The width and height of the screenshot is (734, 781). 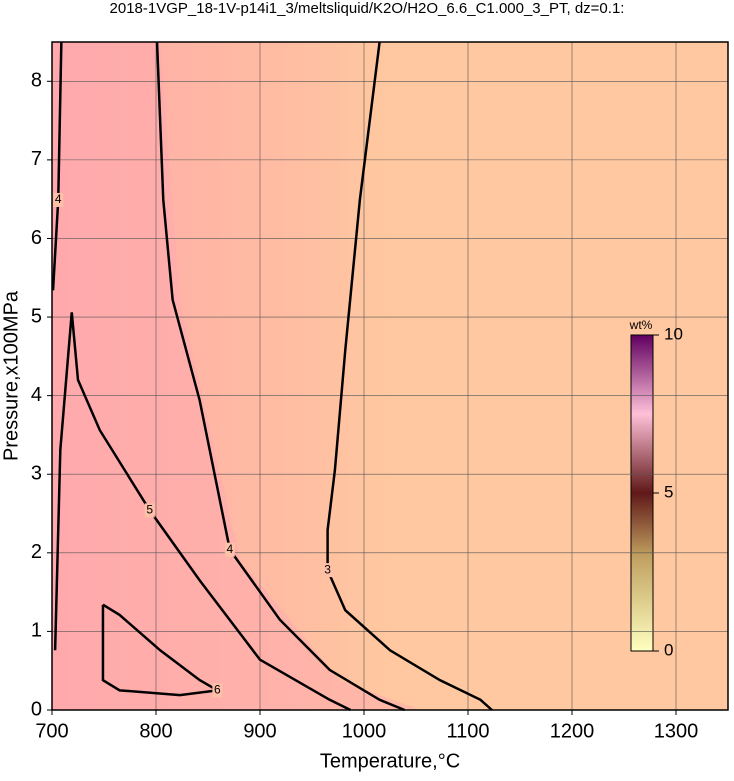 What do you see at coordinates (668, 649) in the screenshot?
I see `colorbar-tick-label: 0` at bounding box center [668, 649].